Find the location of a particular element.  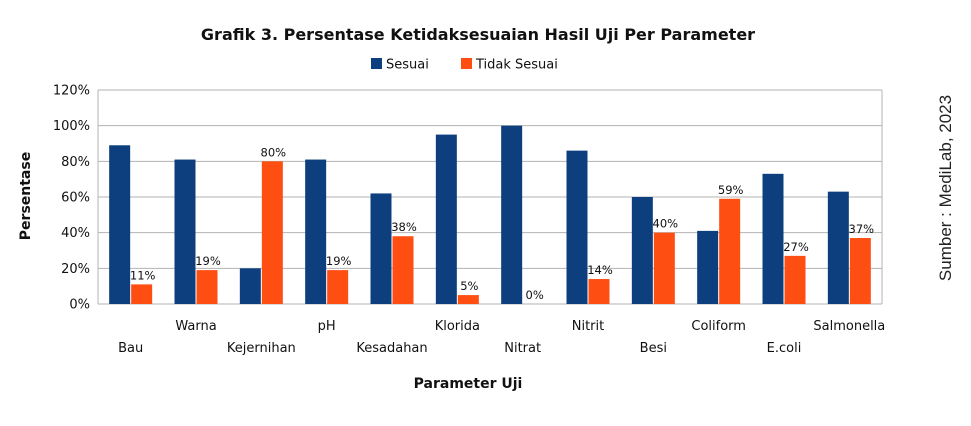

x-category-label: Coliform is located at coordinates (718, 326).